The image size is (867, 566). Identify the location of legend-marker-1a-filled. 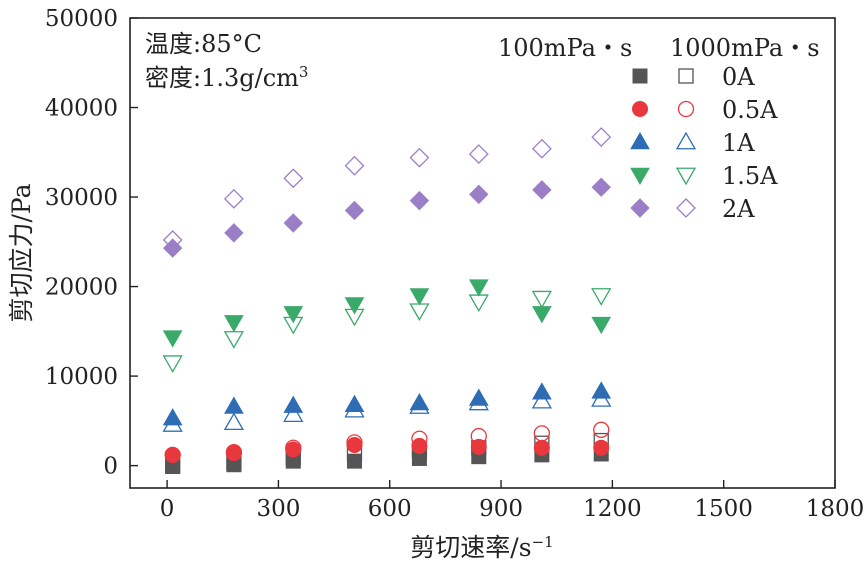
(640, 140).